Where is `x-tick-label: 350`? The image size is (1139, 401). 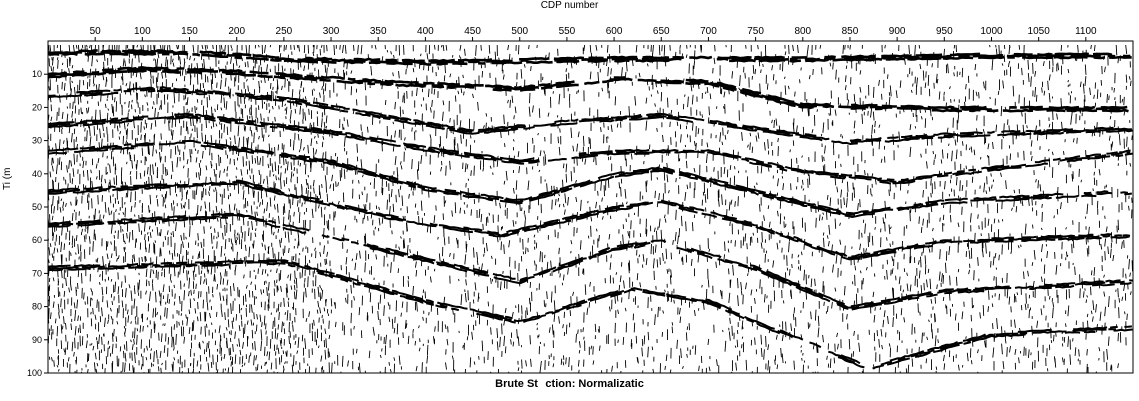
x-tick-label: 350 is located at coordinates (378, 31).